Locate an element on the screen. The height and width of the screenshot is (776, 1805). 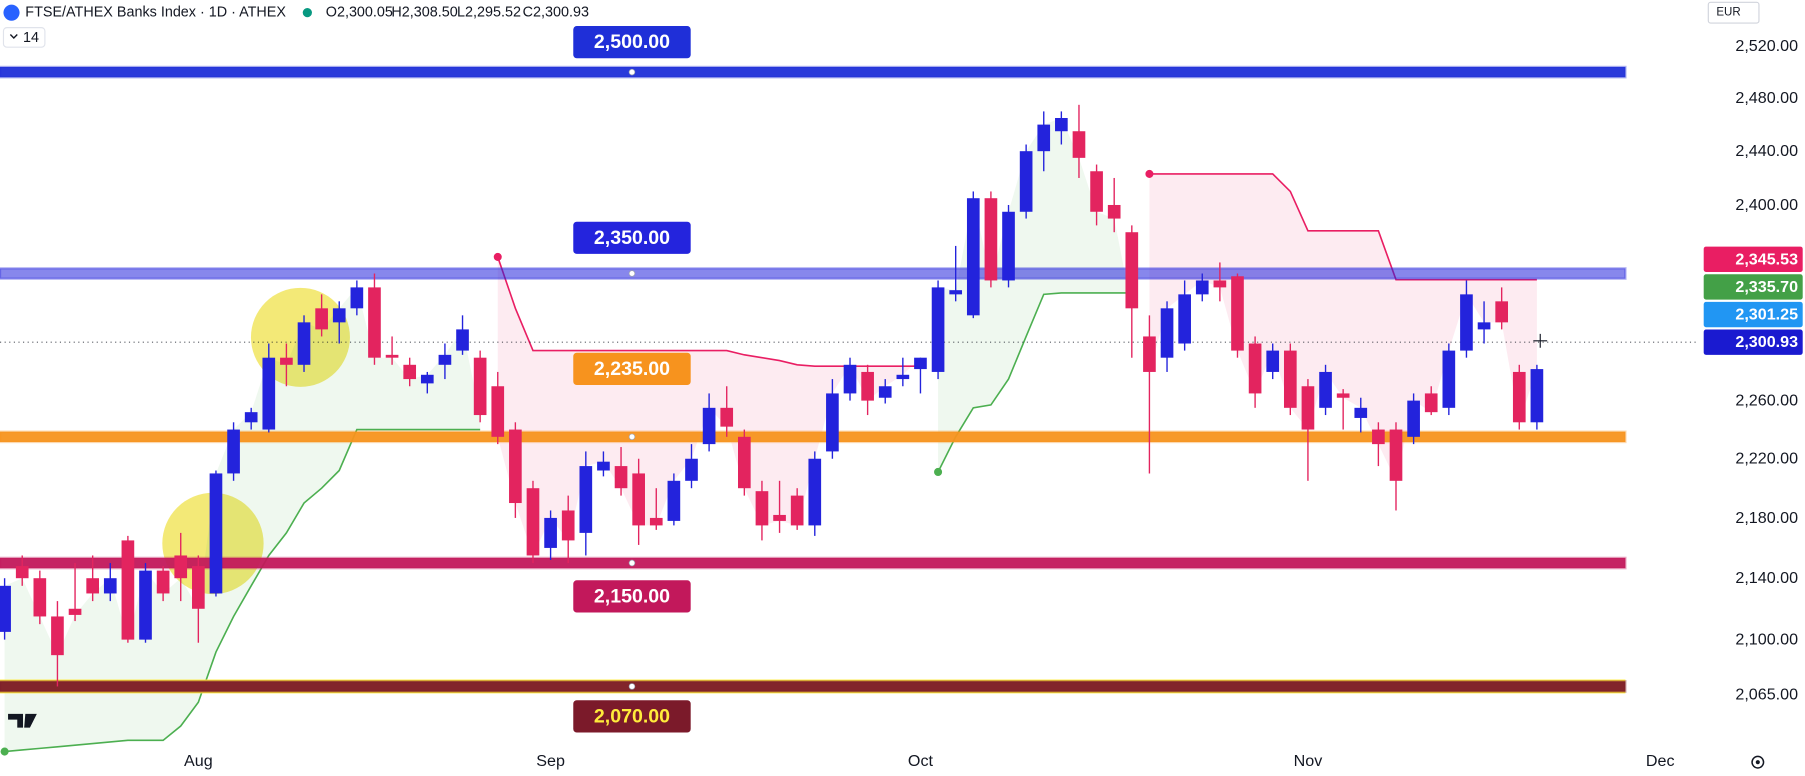
chevron-icon is located at coordinates (13, 36).